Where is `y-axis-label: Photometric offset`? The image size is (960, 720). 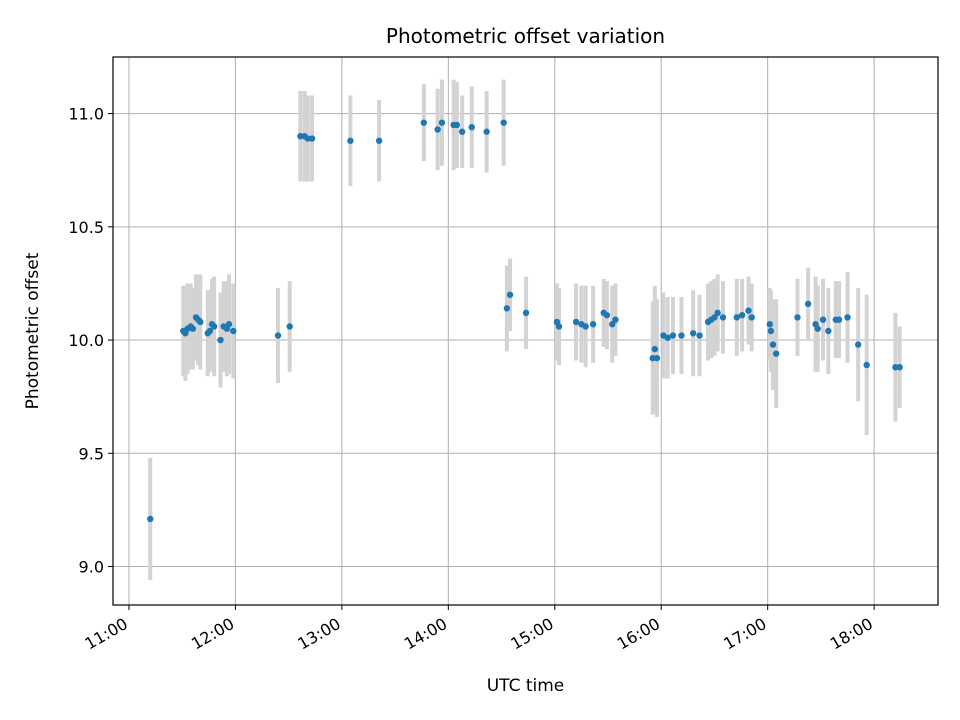 y-axis-label: Photometric offset is located at coordinates (33, 330).